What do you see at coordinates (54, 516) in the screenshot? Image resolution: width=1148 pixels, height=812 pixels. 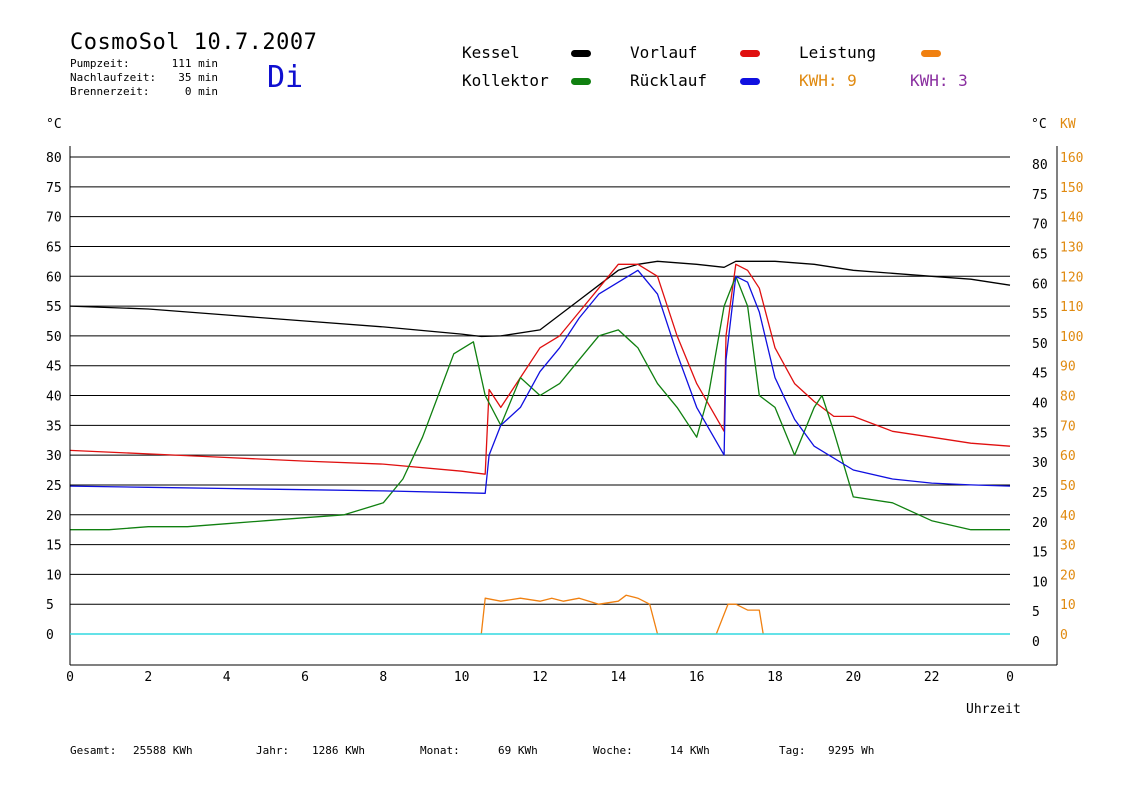 I see `y-tick-label: 20` at bounding box center [54, 516].